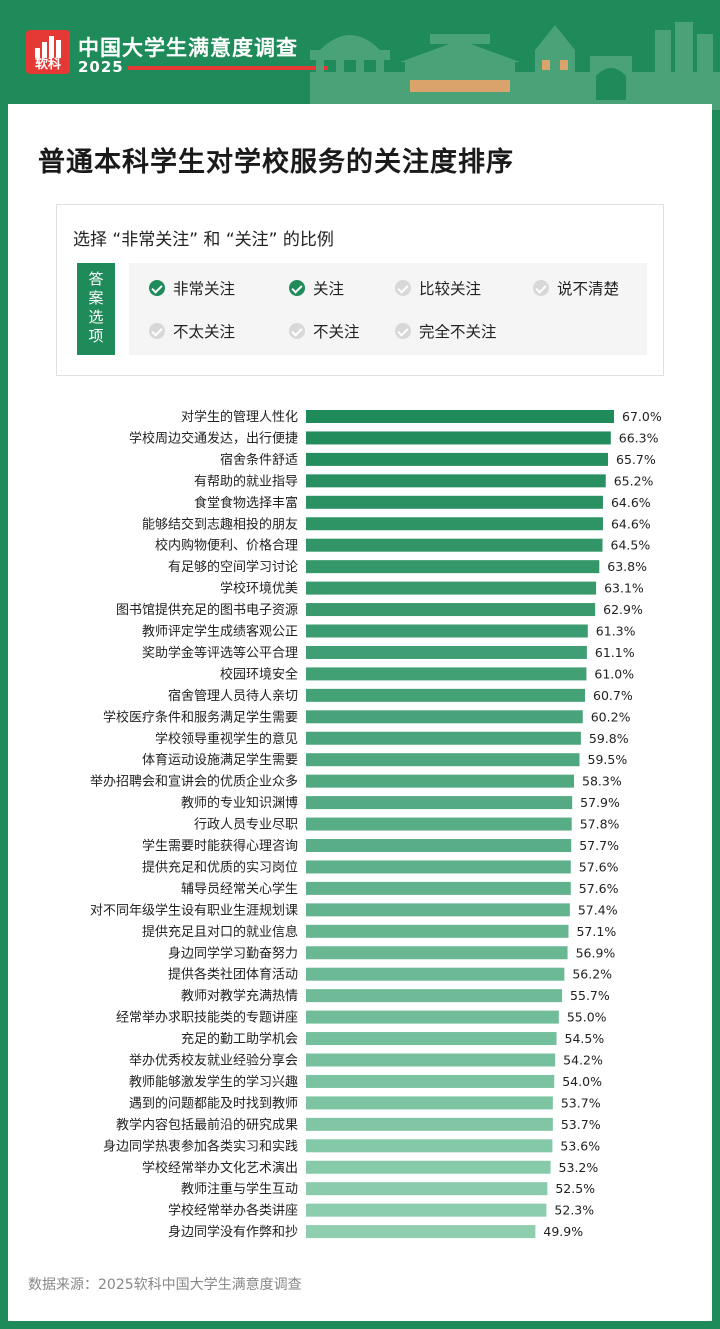 This screenshot has width=720, height=1329. I want to click on options-label-char: 项, so click(96, 336).